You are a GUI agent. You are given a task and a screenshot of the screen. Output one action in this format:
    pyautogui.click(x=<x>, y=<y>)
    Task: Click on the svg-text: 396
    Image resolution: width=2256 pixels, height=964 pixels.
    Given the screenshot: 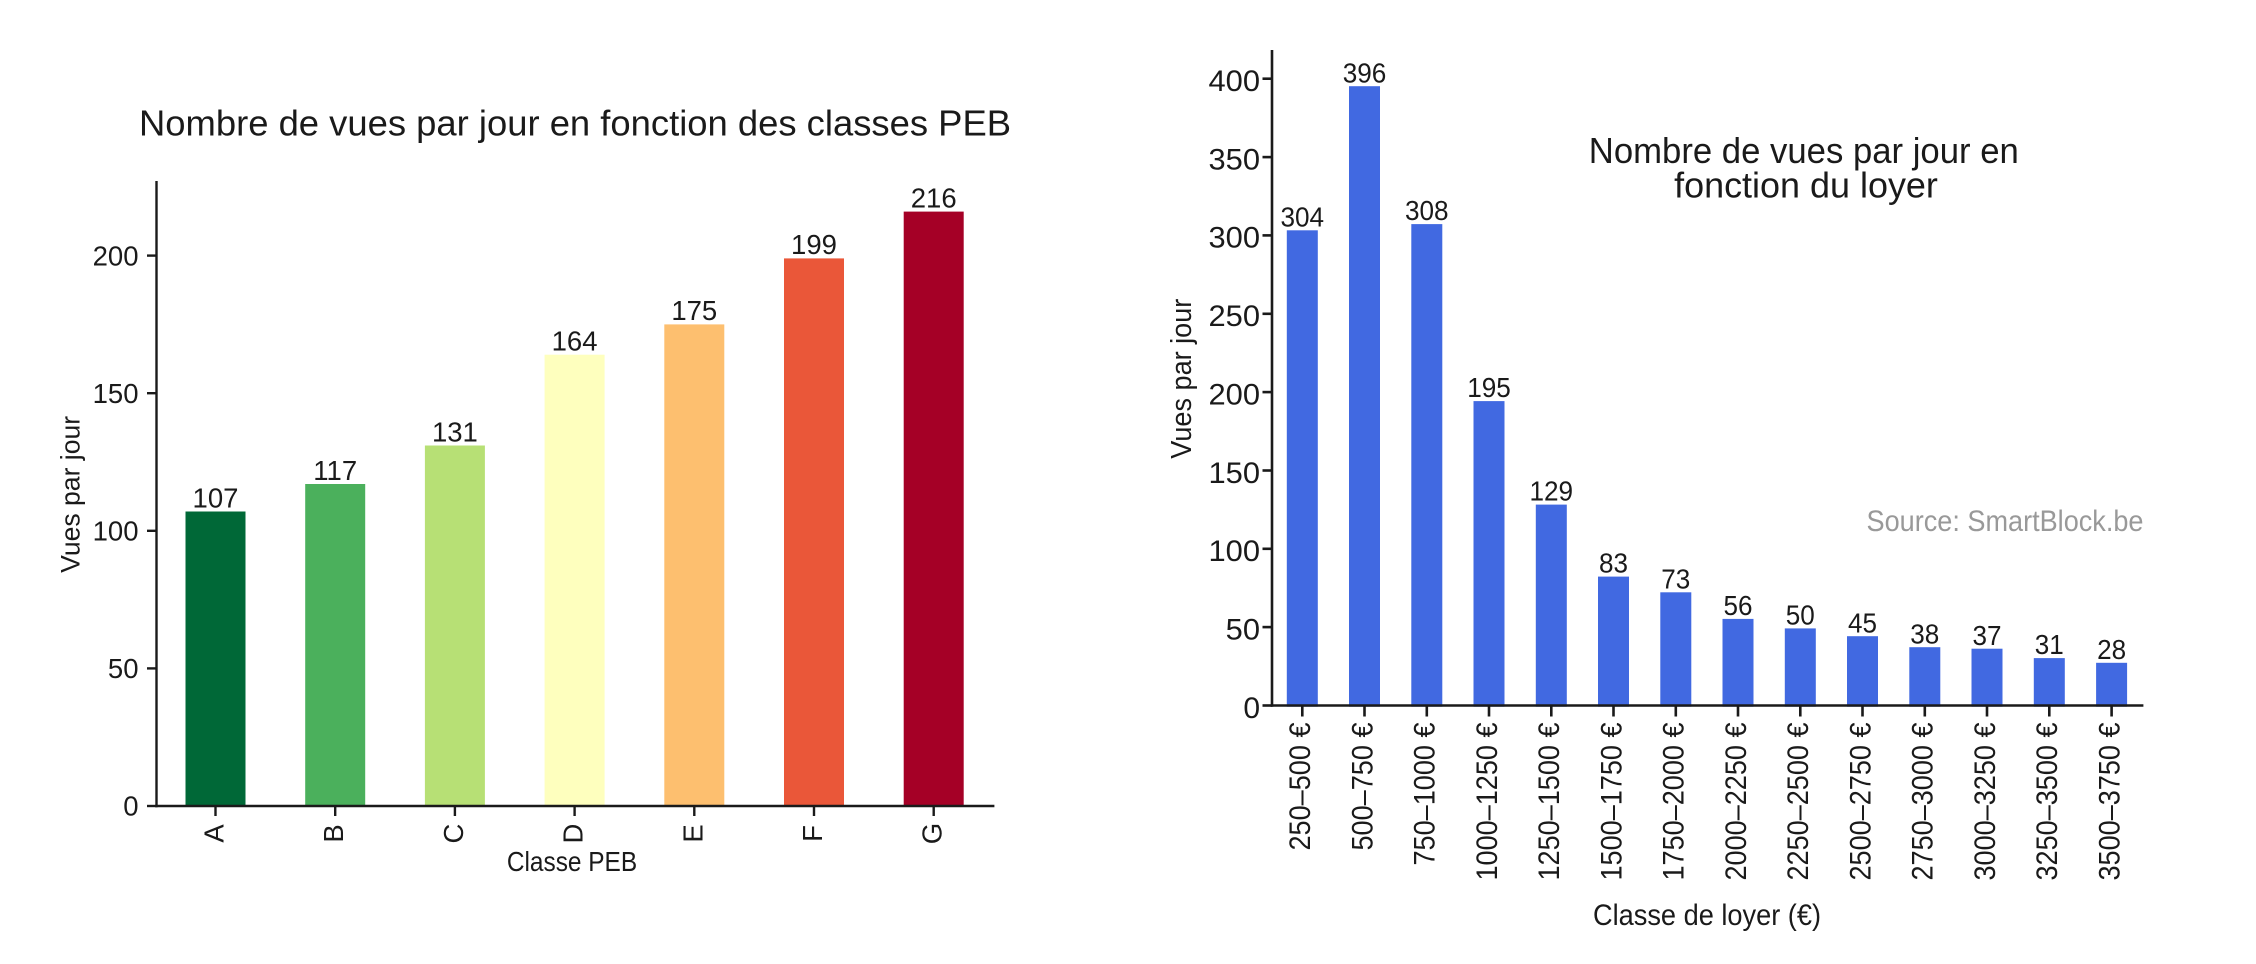 What is the action you would take?
    pyautogui.click(x=1365, y=72)
    